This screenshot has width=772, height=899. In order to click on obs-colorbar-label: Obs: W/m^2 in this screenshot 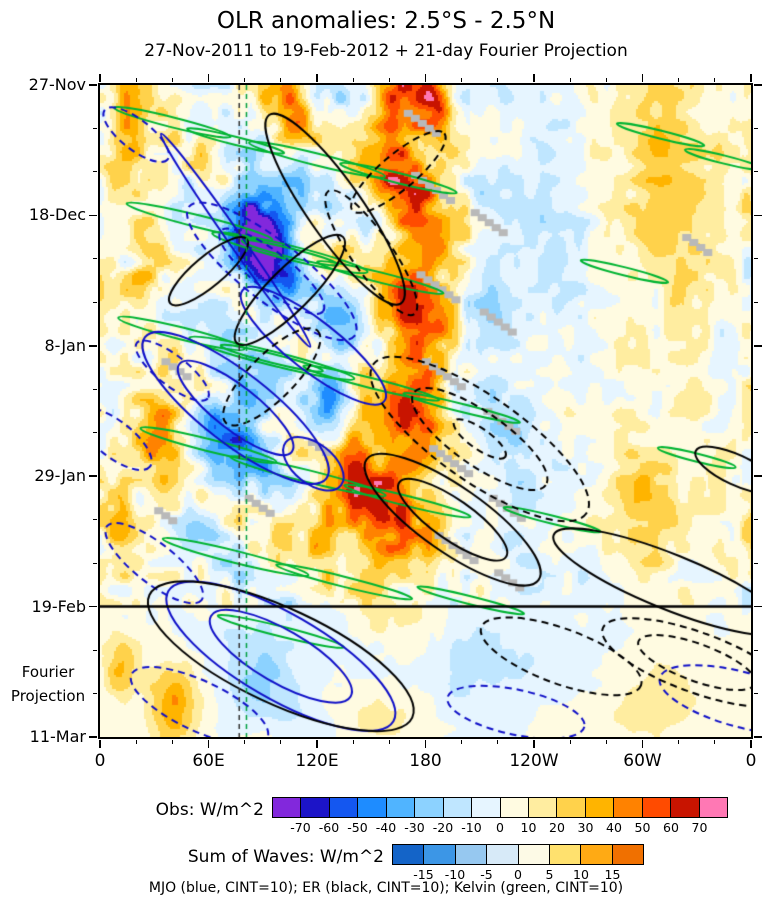, I will do `click(209, 810)`.